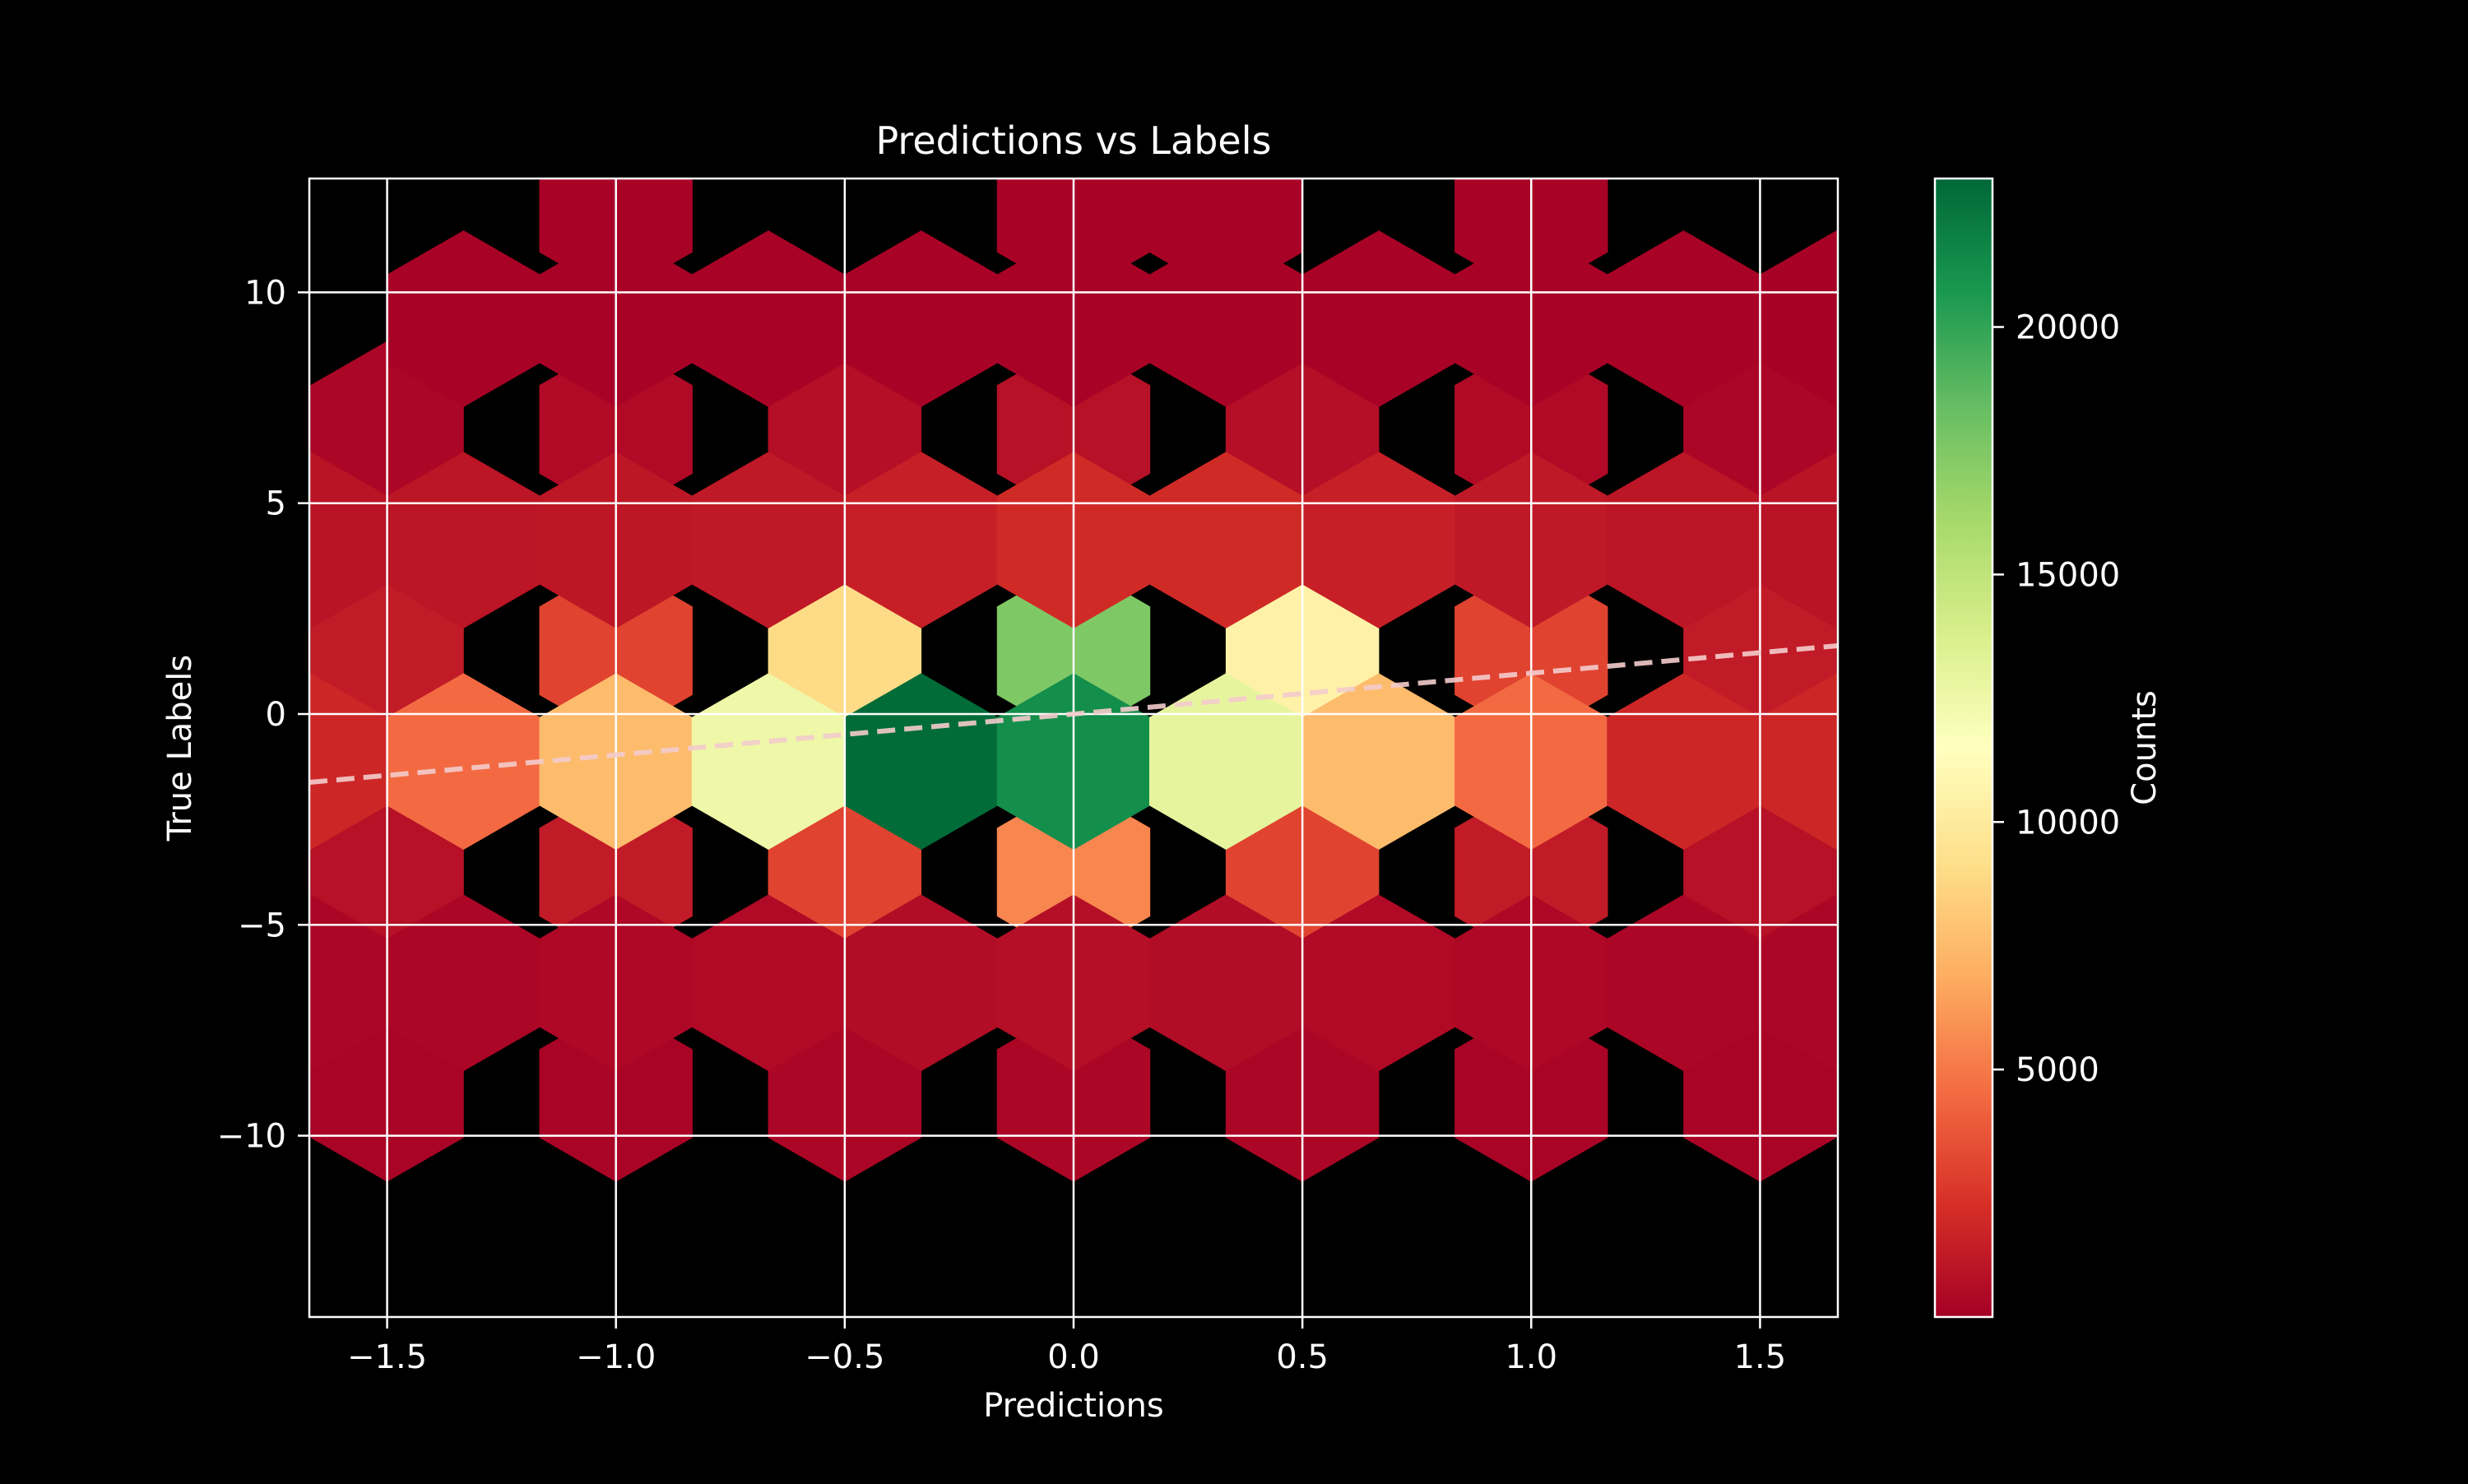 The image size is (2468, 1484). Describe the element at coordinates (180, 748) in the screenshot. I see `y-axis-label: True Labels` at that location.